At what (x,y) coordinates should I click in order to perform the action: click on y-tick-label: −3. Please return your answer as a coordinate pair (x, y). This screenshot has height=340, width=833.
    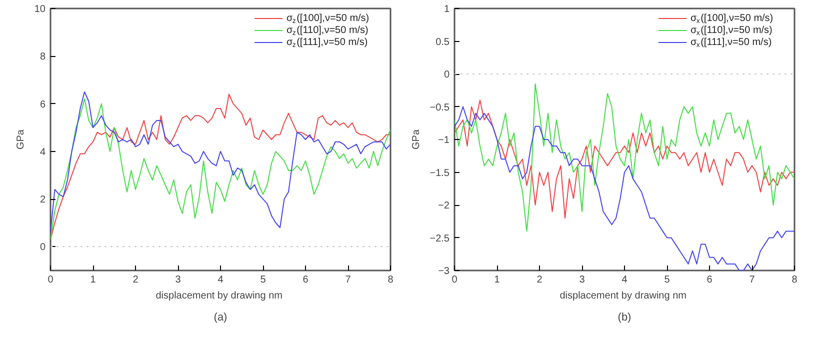
    Looking at the image, I should click on (444, 271).